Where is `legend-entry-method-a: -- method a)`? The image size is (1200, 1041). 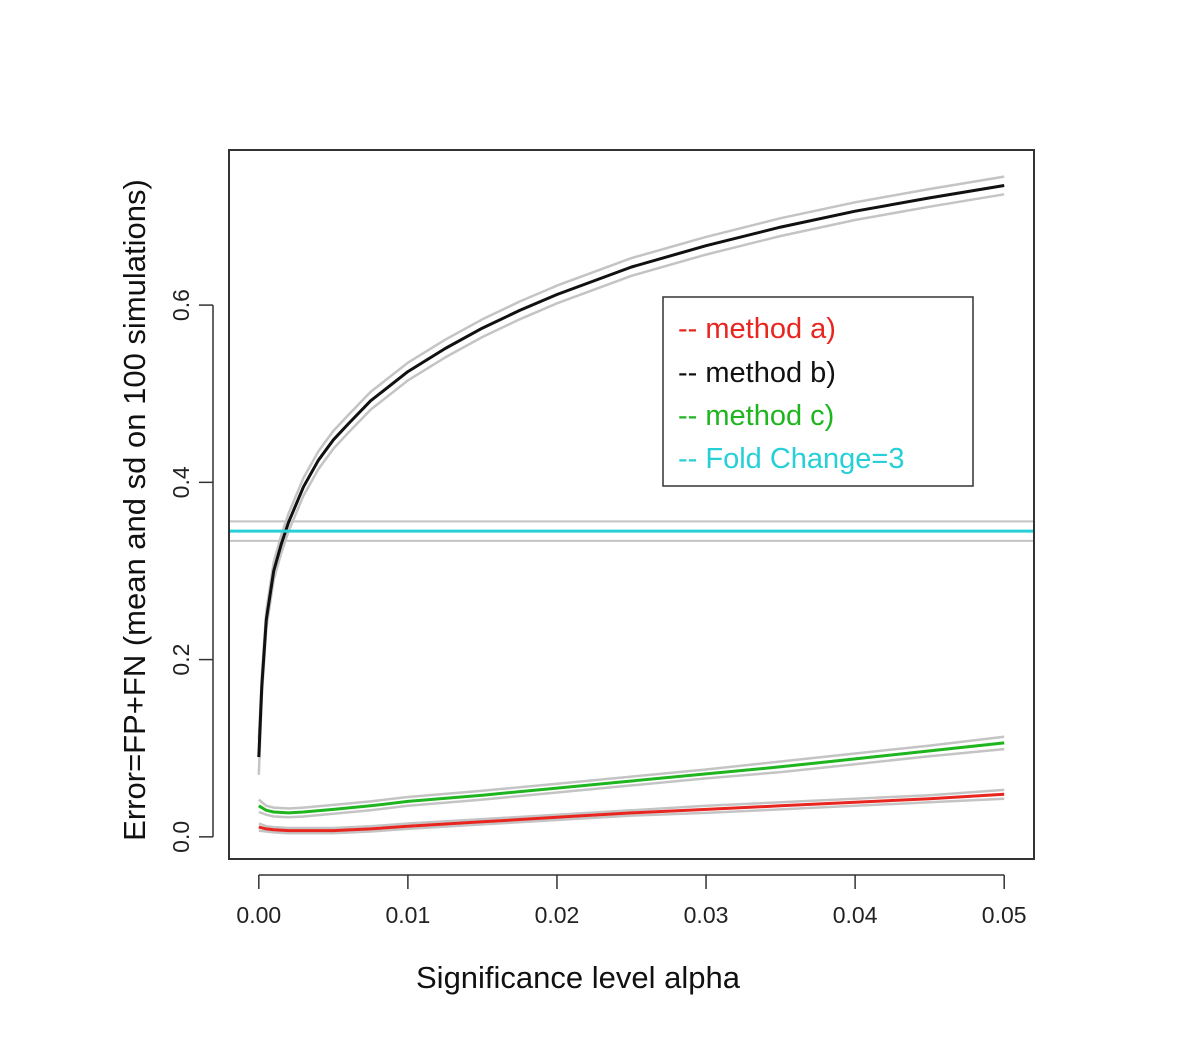
legend-entry-method-a: -- method a) is located at coordinates (757, 329).